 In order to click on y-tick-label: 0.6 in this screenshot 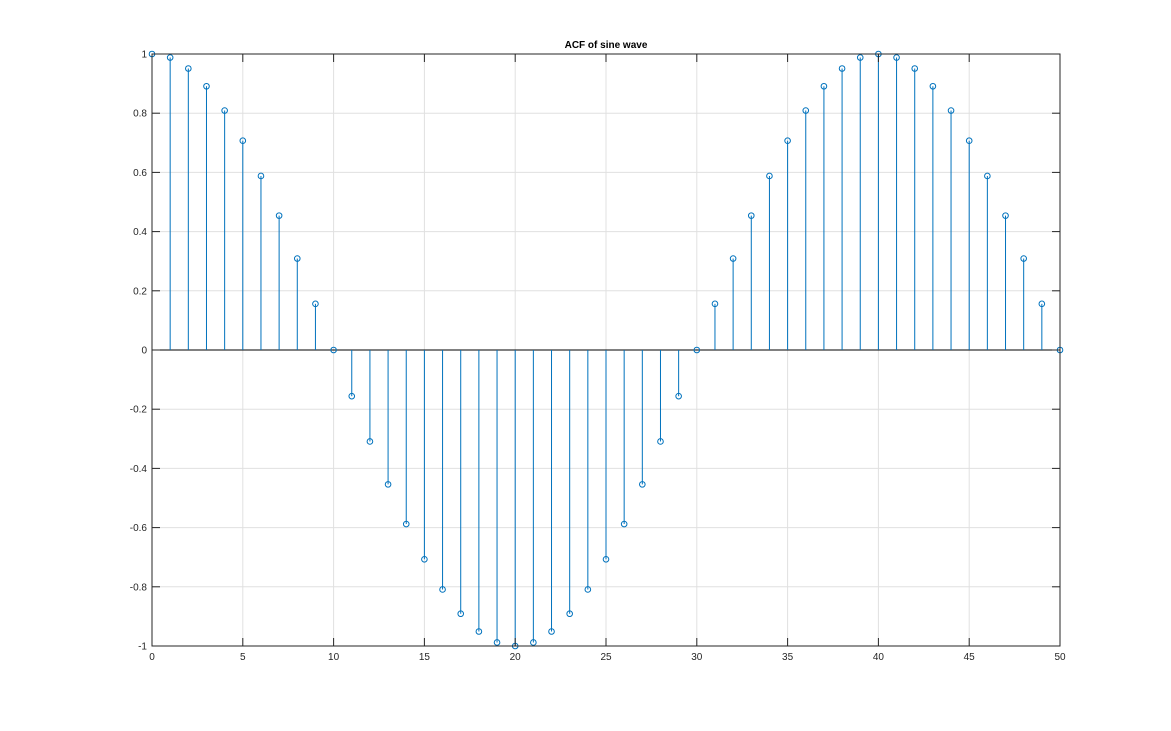, I will do `click(140, 173)`.